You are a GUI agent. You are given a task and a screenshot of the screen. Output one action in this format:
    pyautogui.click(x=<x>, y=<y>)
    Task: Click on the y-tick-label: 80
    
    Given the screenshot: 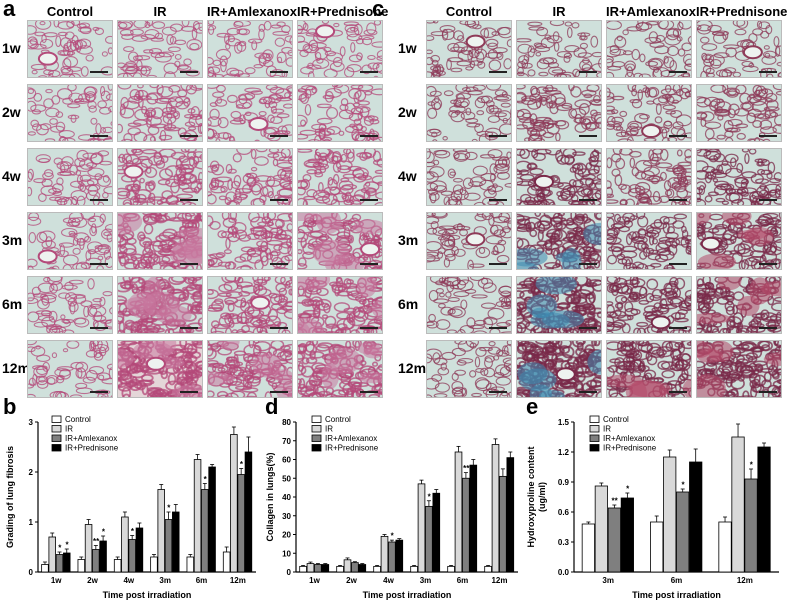 What is the action you would take?
    pyautogui.click(x=286, y=422)
    